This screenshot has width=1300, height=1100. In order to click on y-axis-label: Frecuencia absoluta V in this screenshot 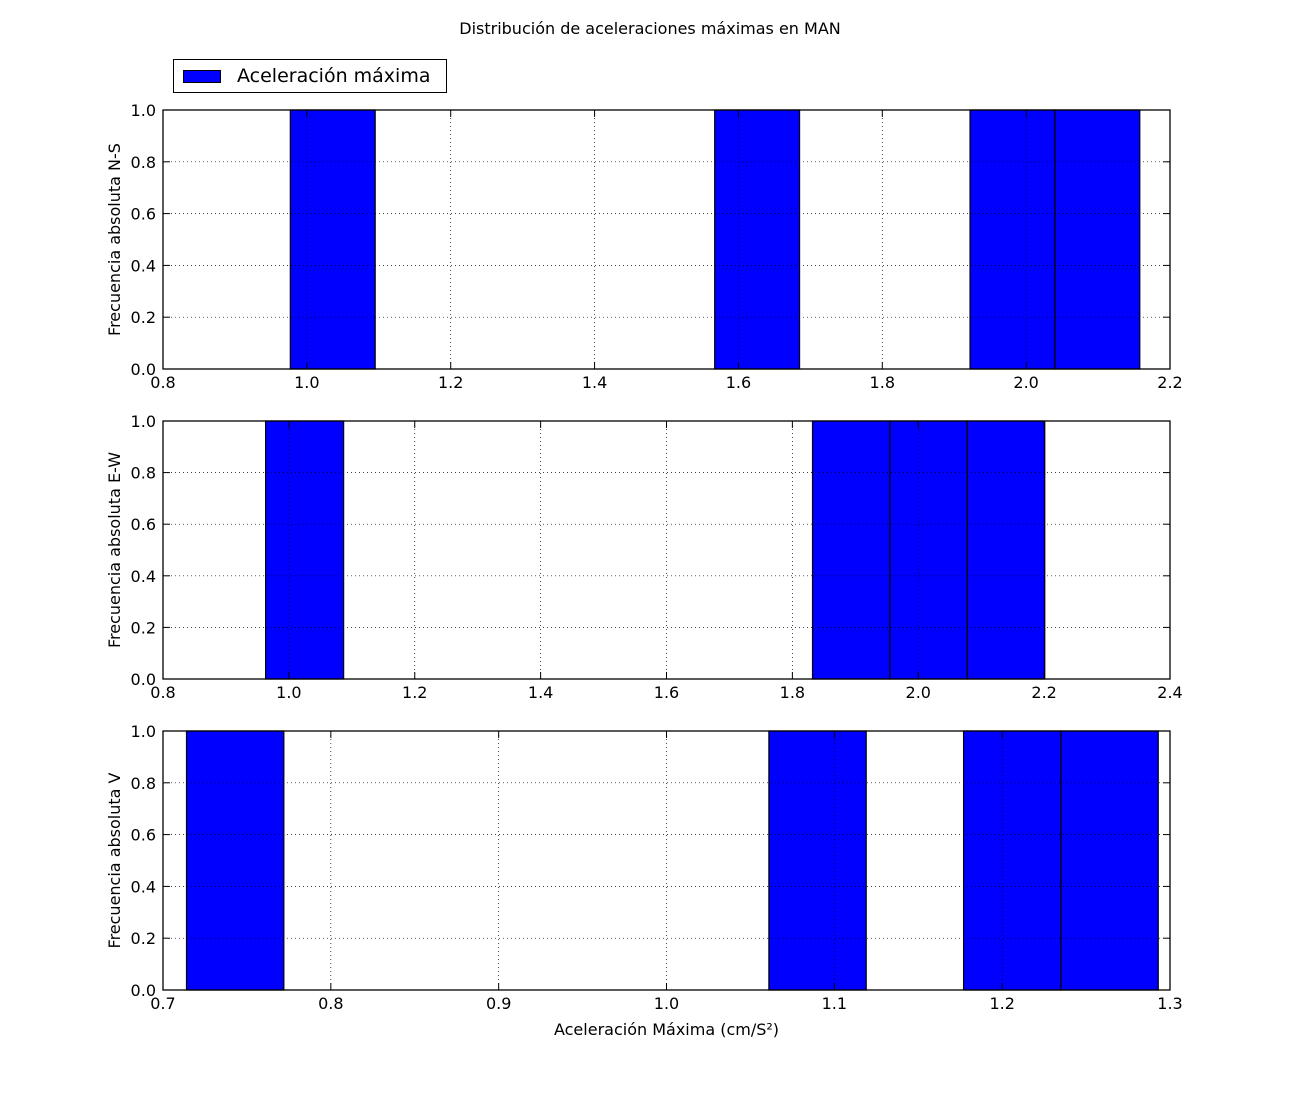, I will do `click(114, 860)`.